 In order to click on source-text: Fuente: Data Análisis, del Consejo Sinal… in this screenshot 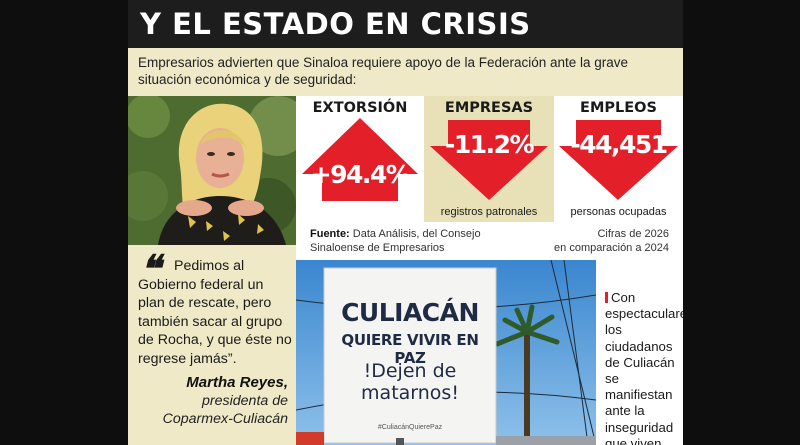, I will do `click(415, 241)`.